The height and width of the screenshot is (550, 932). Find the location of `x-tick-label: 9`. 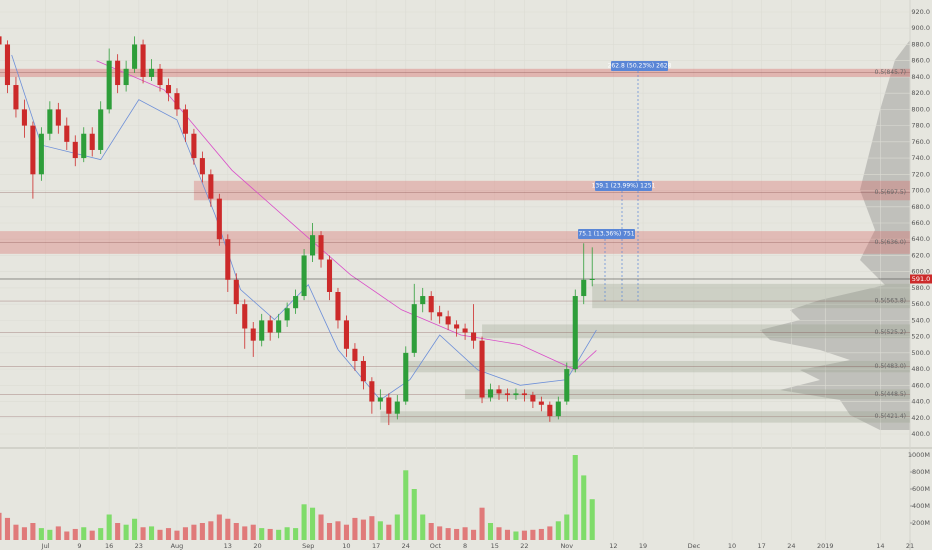

x-tick-label: 9 is located at coordinates (79, 546).